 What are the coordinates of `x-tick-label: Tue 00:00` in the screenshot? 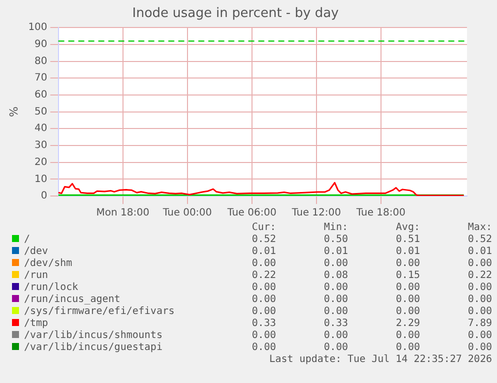 It's located at (187, 213).